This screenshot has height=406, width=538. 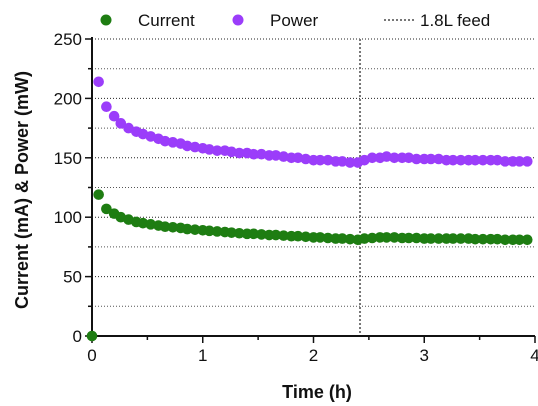 What do you see at coordinates (424, 355) in the screenshot?
I see `x-tick-label: 3` at bounding box center [424, 355].